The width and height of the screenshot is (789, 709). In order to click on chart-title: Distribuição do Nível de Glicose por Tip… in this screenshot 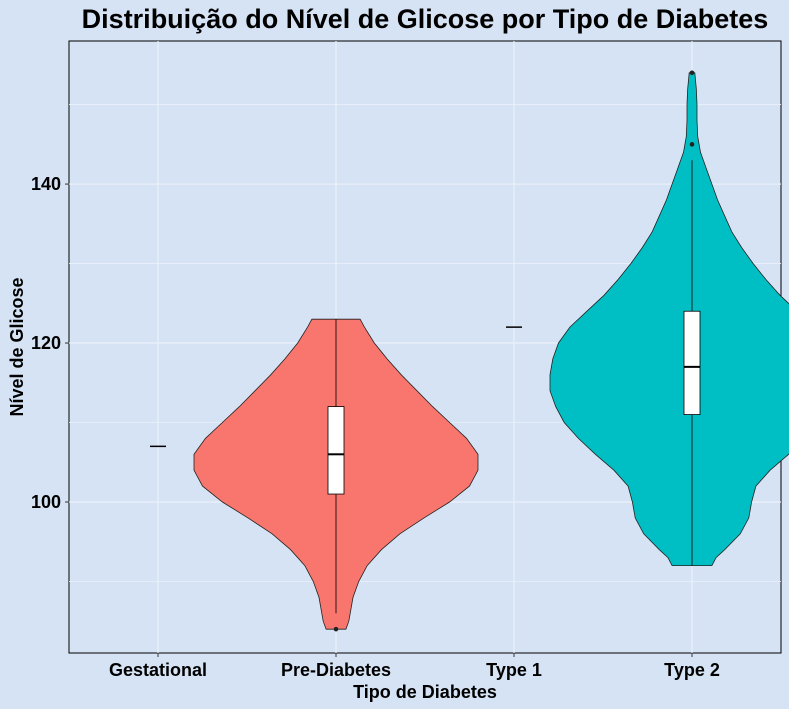, I will do `click(425, 19)`.